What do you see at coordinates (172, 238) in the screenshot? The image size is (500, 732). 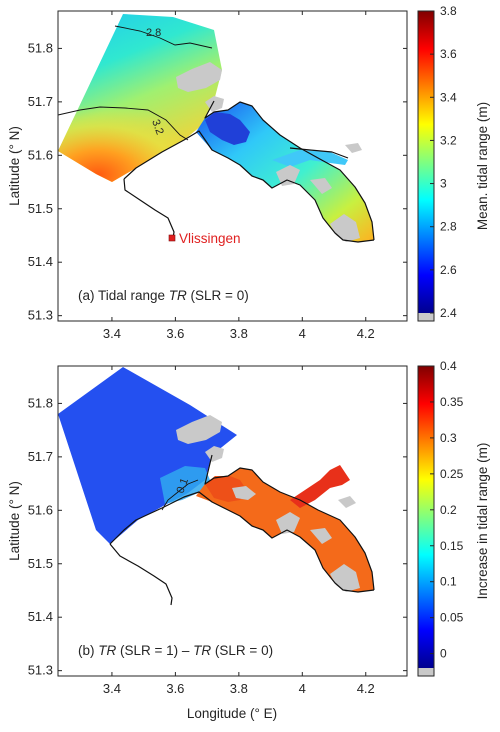 I see `panel-a-station-marker` at bounding box center [172, 238].